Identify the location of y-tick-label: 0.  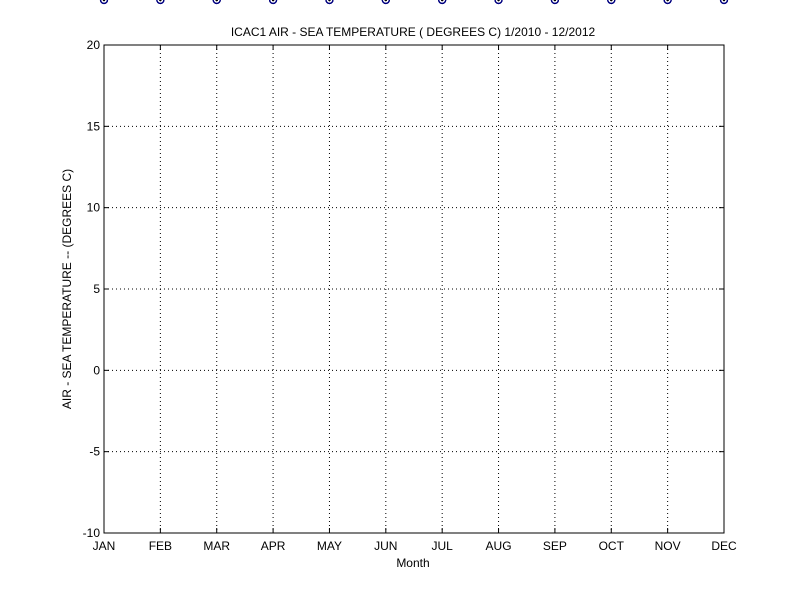
(96, 370).